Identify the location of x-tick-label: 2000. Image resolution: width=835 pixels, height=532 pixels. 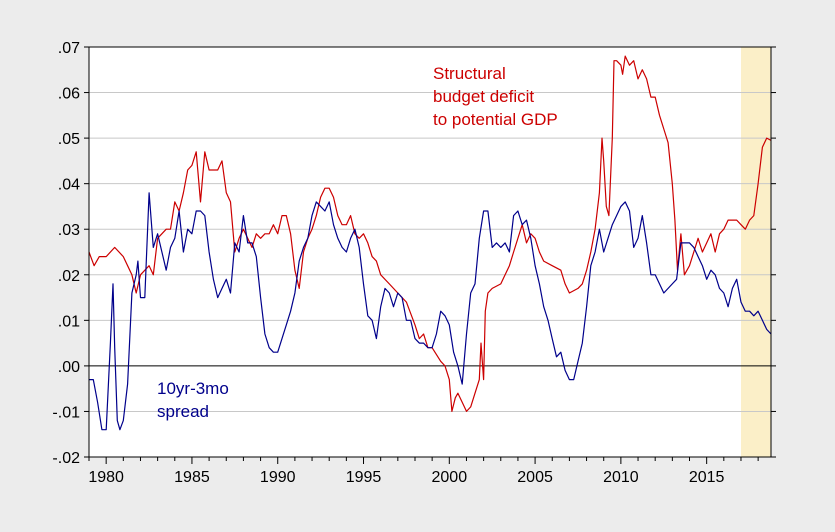
(450, 477).